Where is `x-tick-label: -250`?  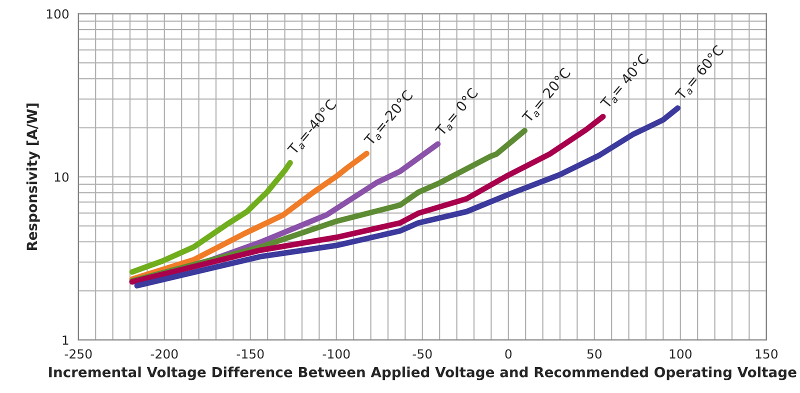 x-tick-label: -250 is located at coordinates (78, 354).